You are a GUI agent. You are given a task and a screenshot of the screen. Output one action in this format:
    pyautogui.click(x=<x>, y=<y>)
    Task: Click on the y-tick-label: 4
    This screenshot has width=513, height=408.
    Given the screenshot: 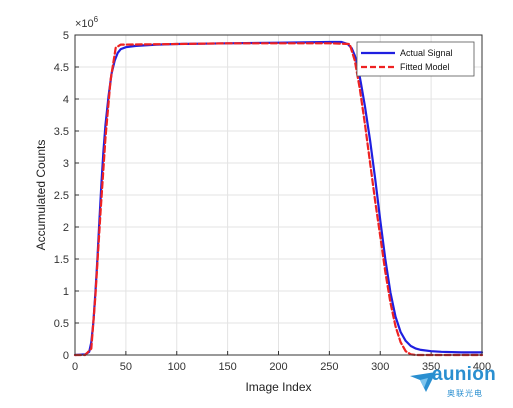 What is the action you would take?
    pyautogui.click(x=66, y=100)
    